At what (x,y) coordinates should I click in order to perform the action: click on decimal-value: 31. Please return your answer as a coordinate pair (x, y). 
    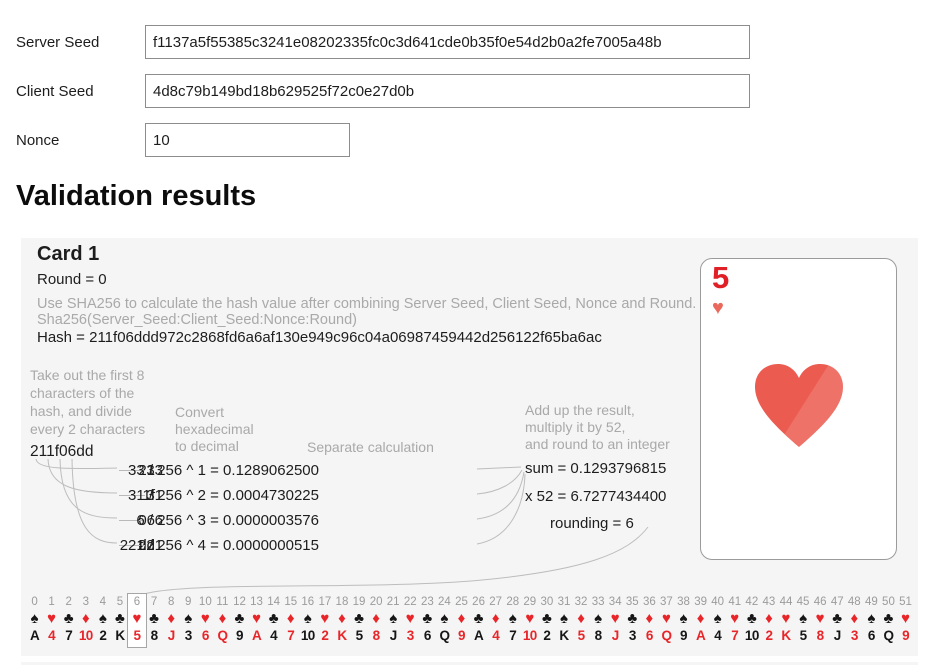
    Looking at the image, I should click on (154, 495).